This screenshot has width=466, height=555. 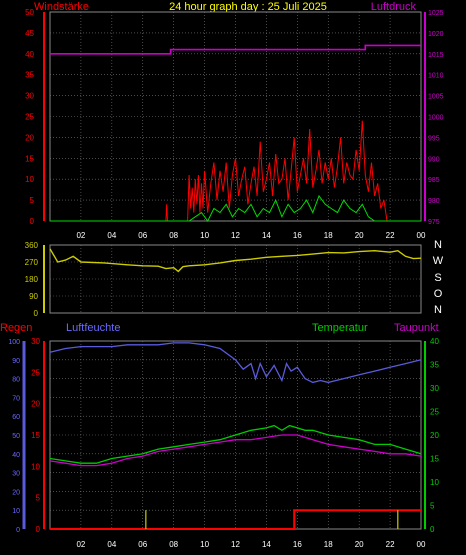 I want to click on pressure-axis-tick: 1005, so click(x=436, y=97).